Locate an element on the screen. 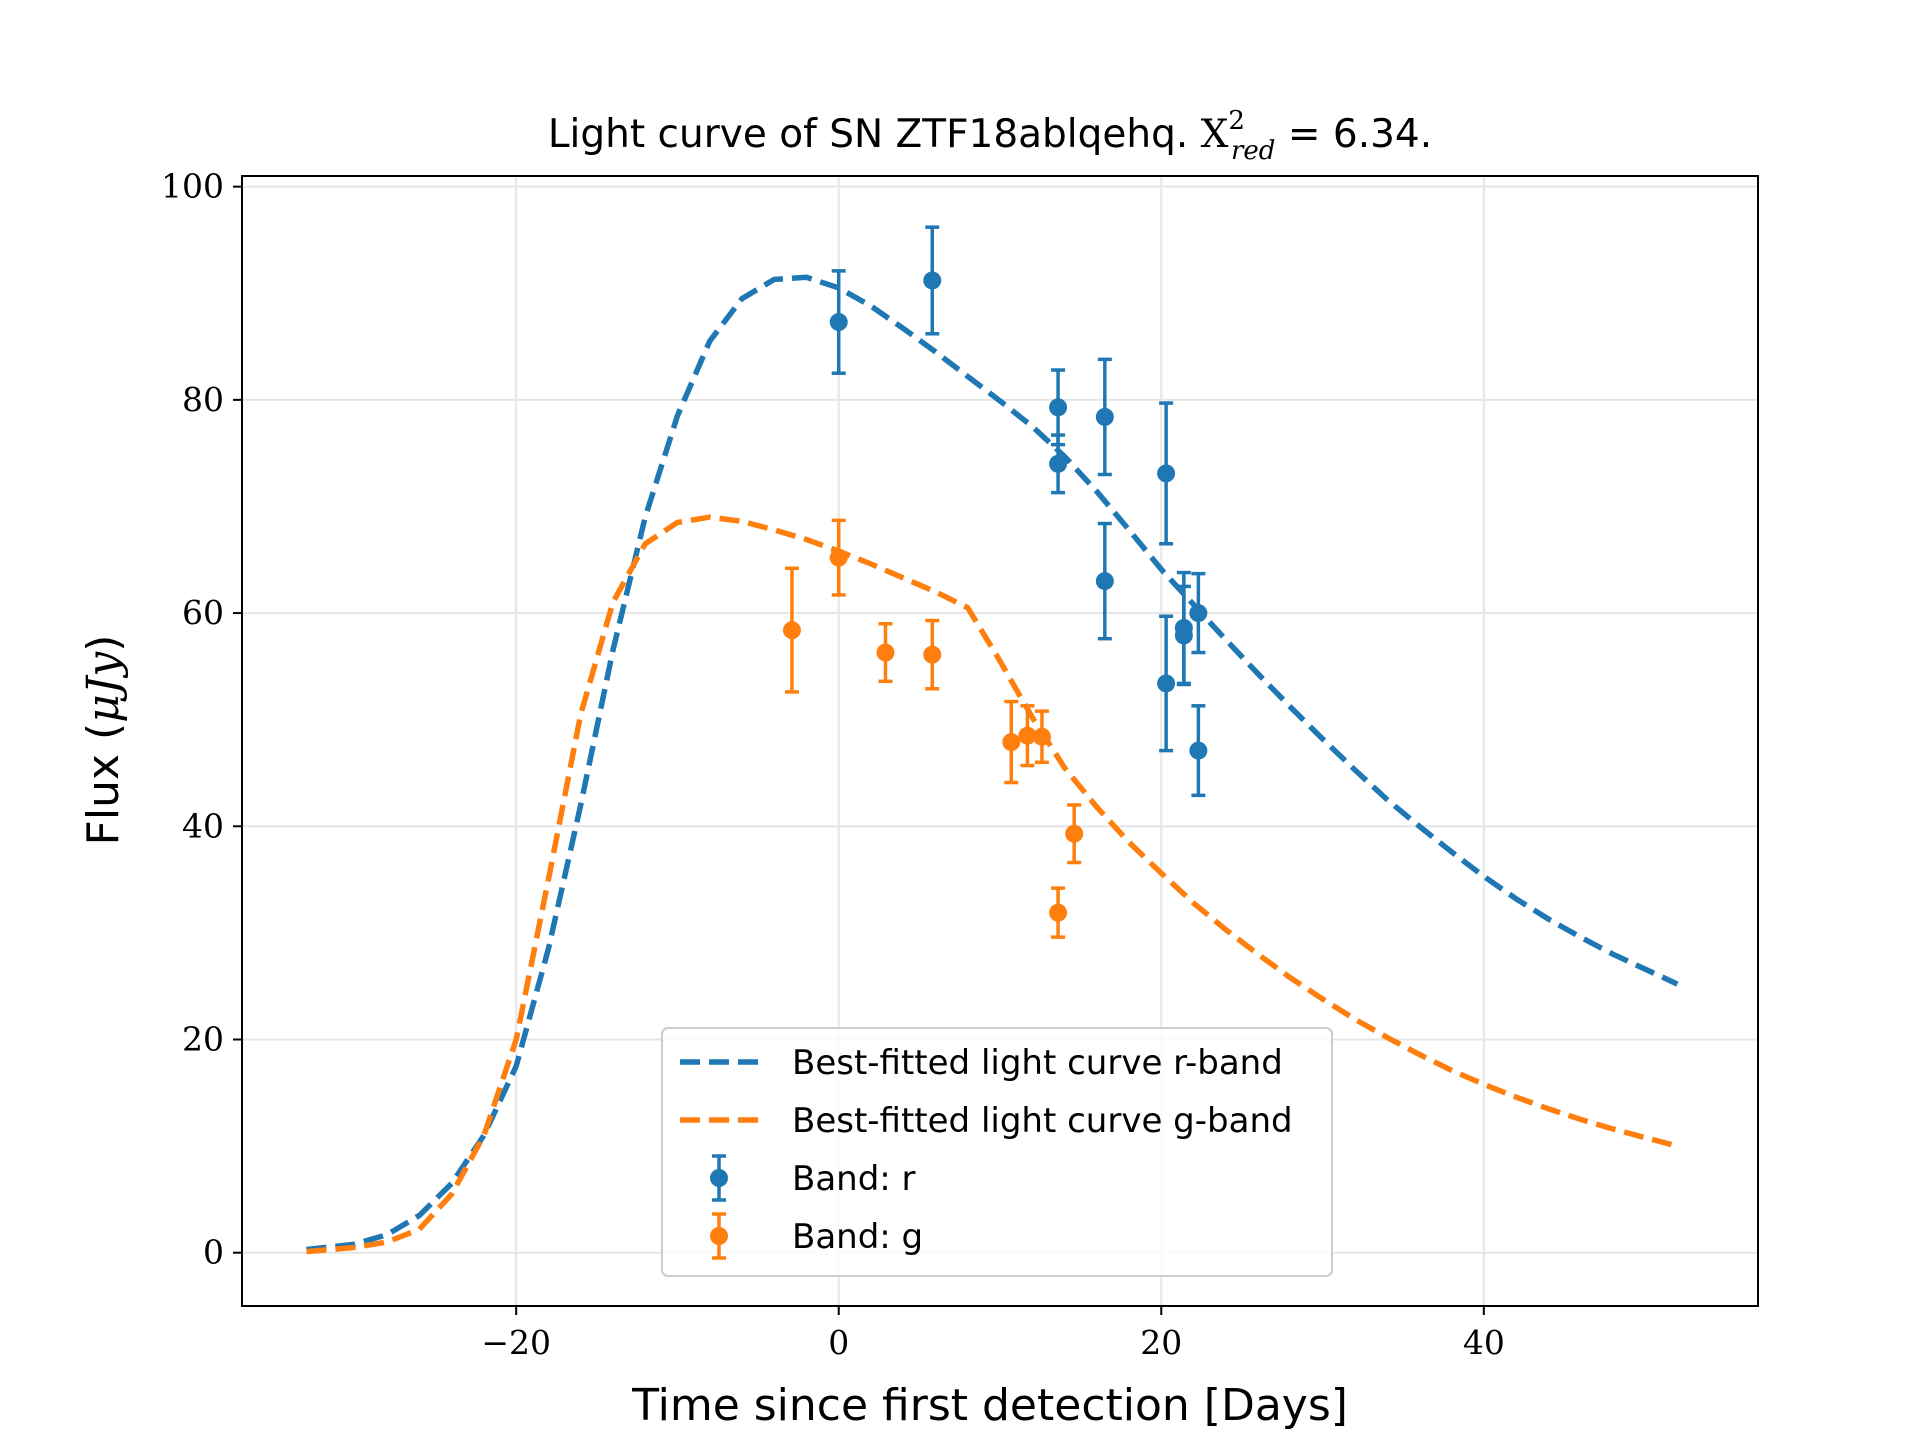 Image resolution: width=1920 pixels, height=1440 pixels. title-main: Light curve of SN ZTF18ablqehq. is located at coordinates (868, 134).